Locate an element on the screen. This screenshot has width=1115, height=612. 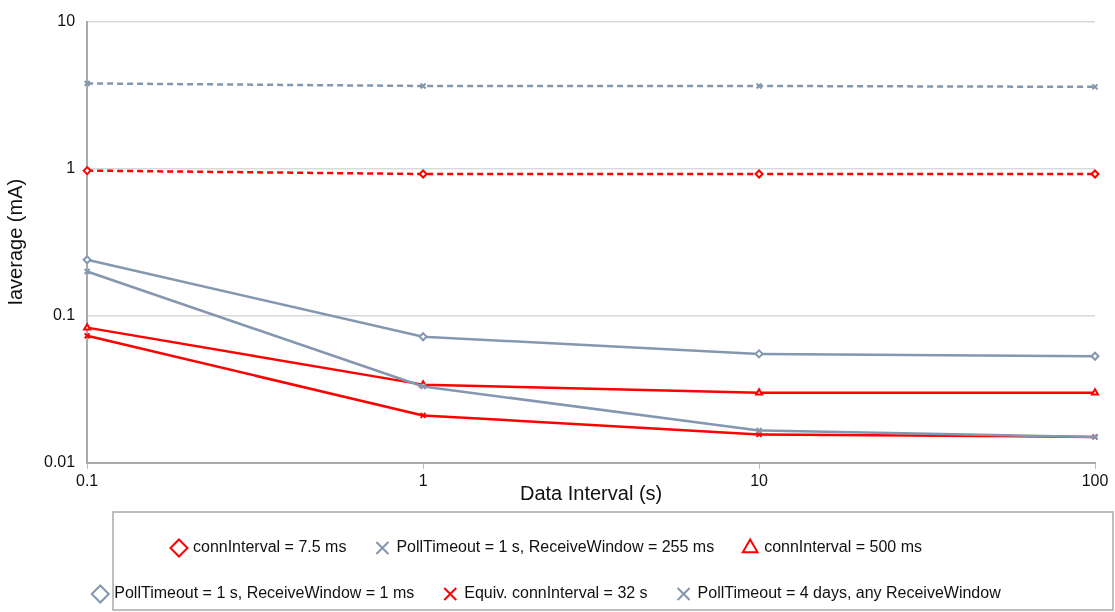
legend-label: connInterval = 7.5 ms is located at coordinates (269, 547).